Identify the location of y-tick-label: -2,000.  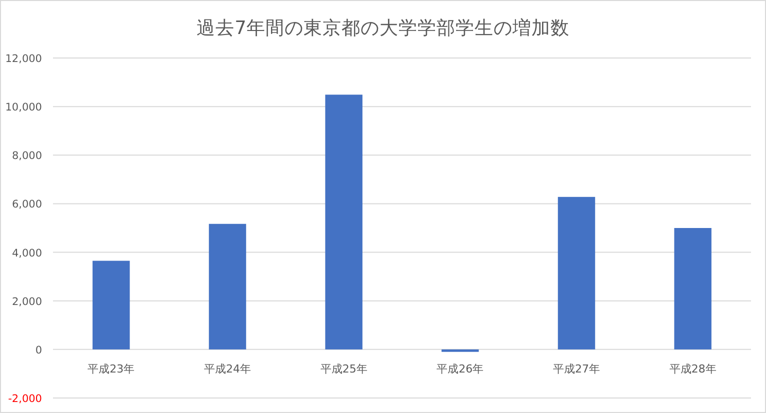
(25, 399).